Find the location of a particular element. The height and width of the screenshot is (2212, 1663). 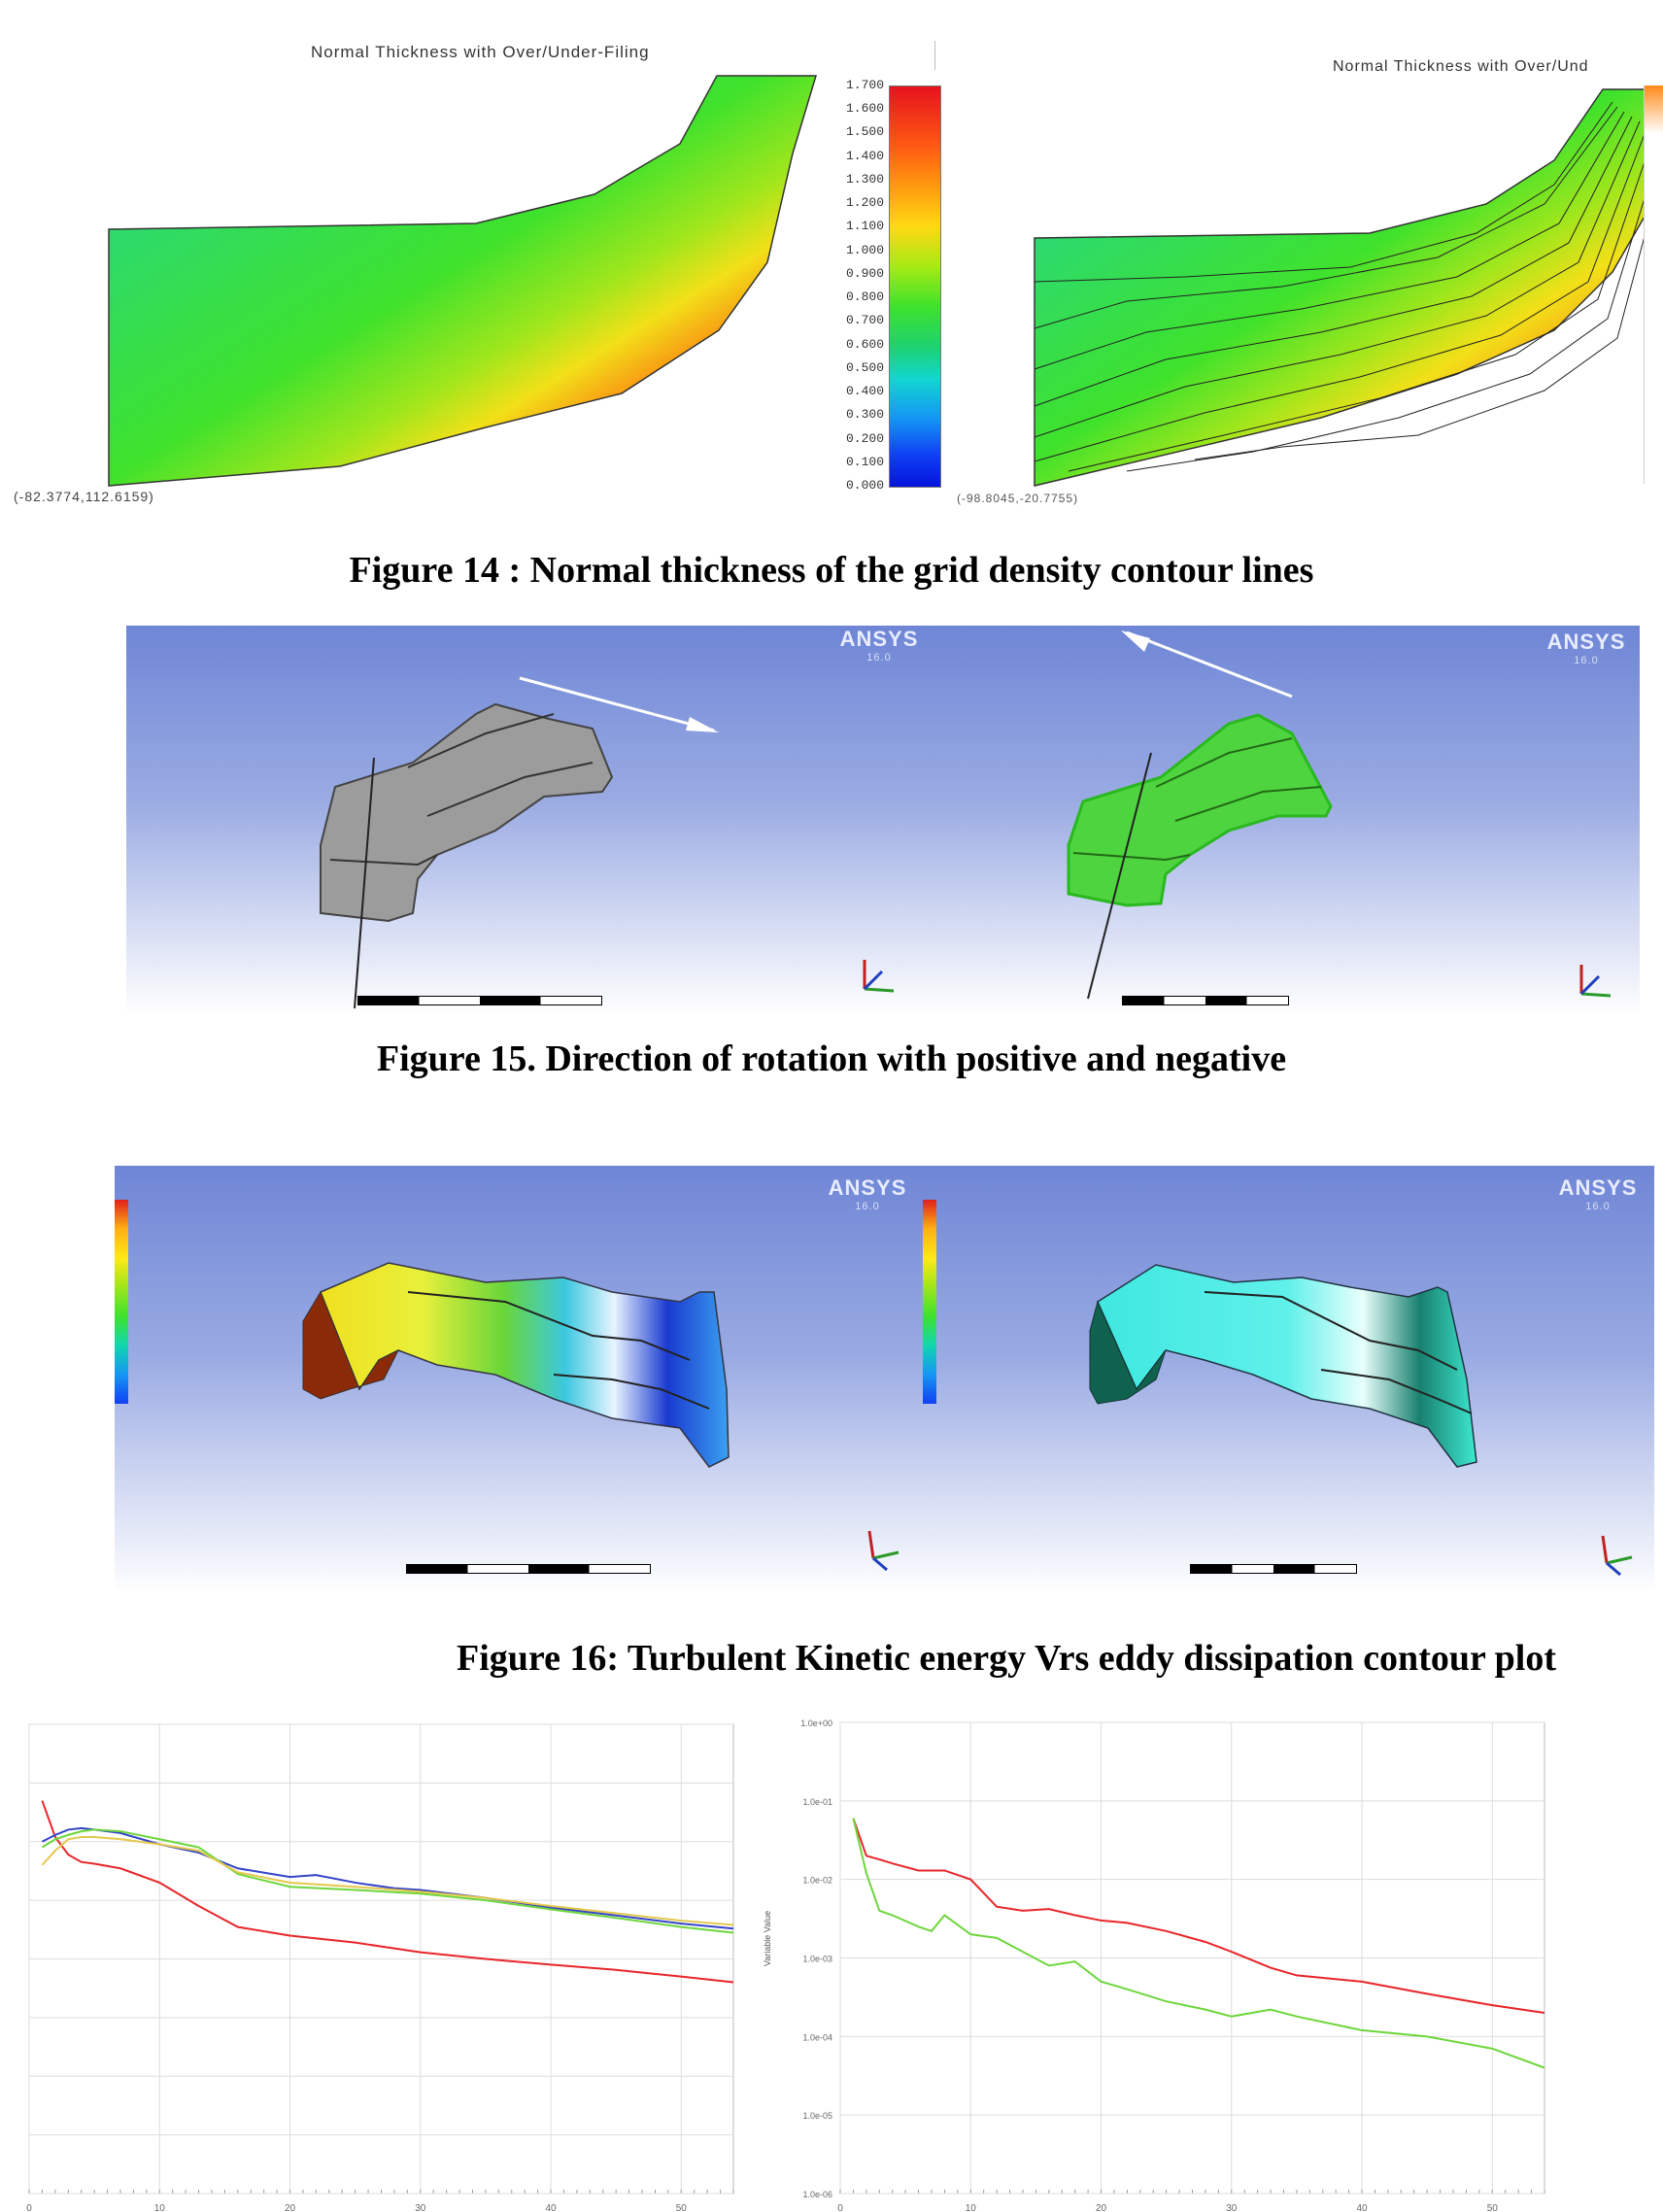

colorbar-tick-label: 0.100 is located at coordinates (864, 461).